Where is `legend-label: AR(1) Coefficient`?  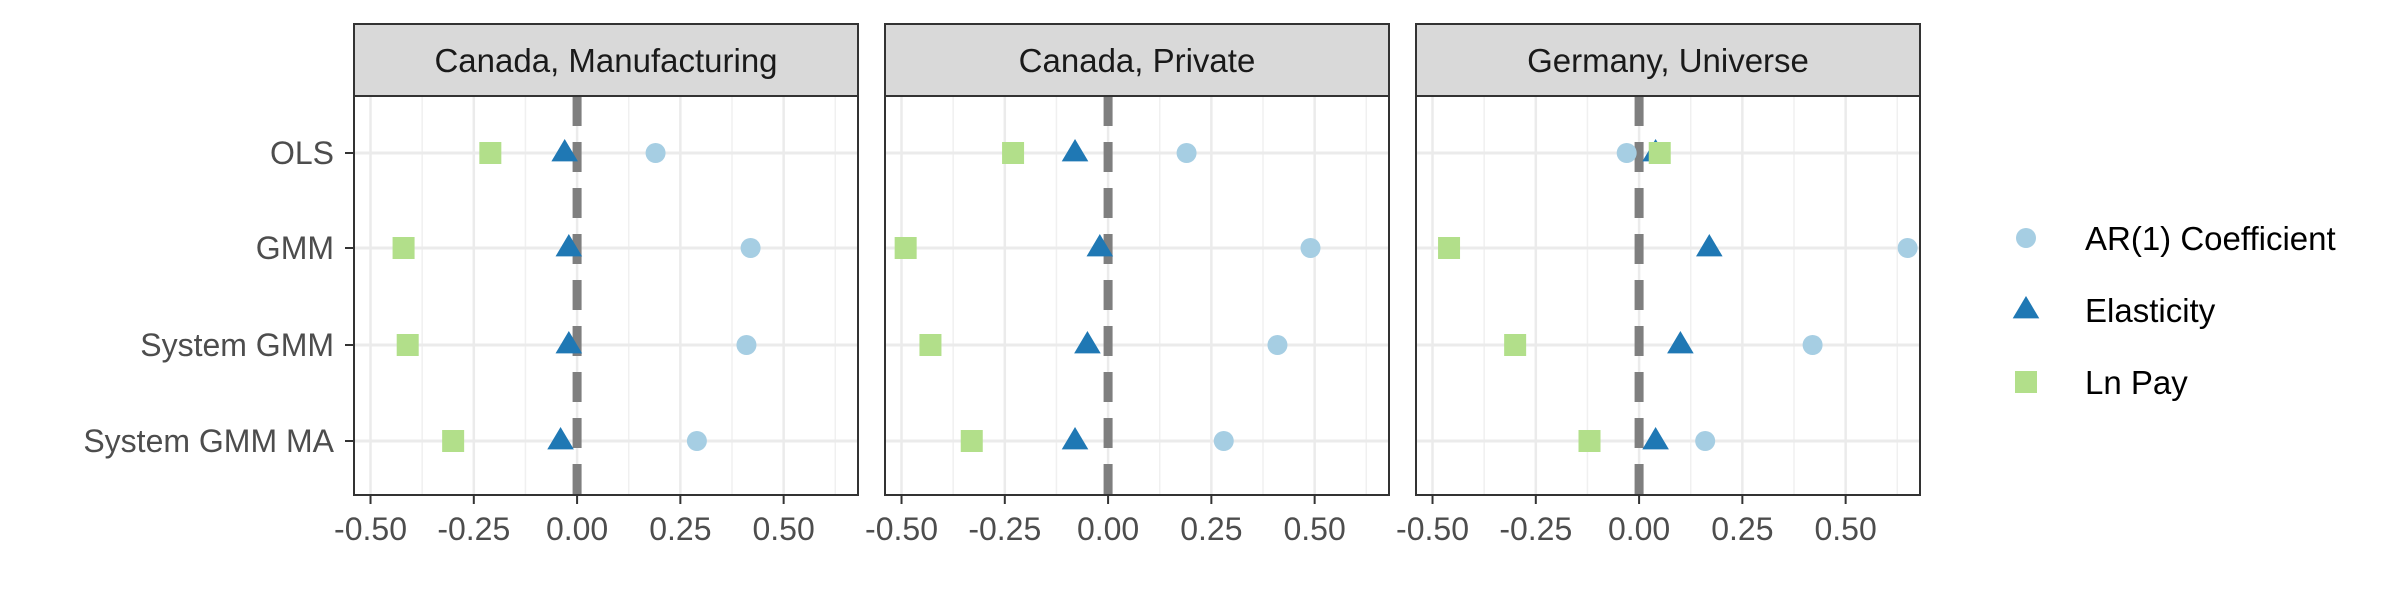
legend-label: AR(1) Coefficient is located at coordinates (2210, 238).